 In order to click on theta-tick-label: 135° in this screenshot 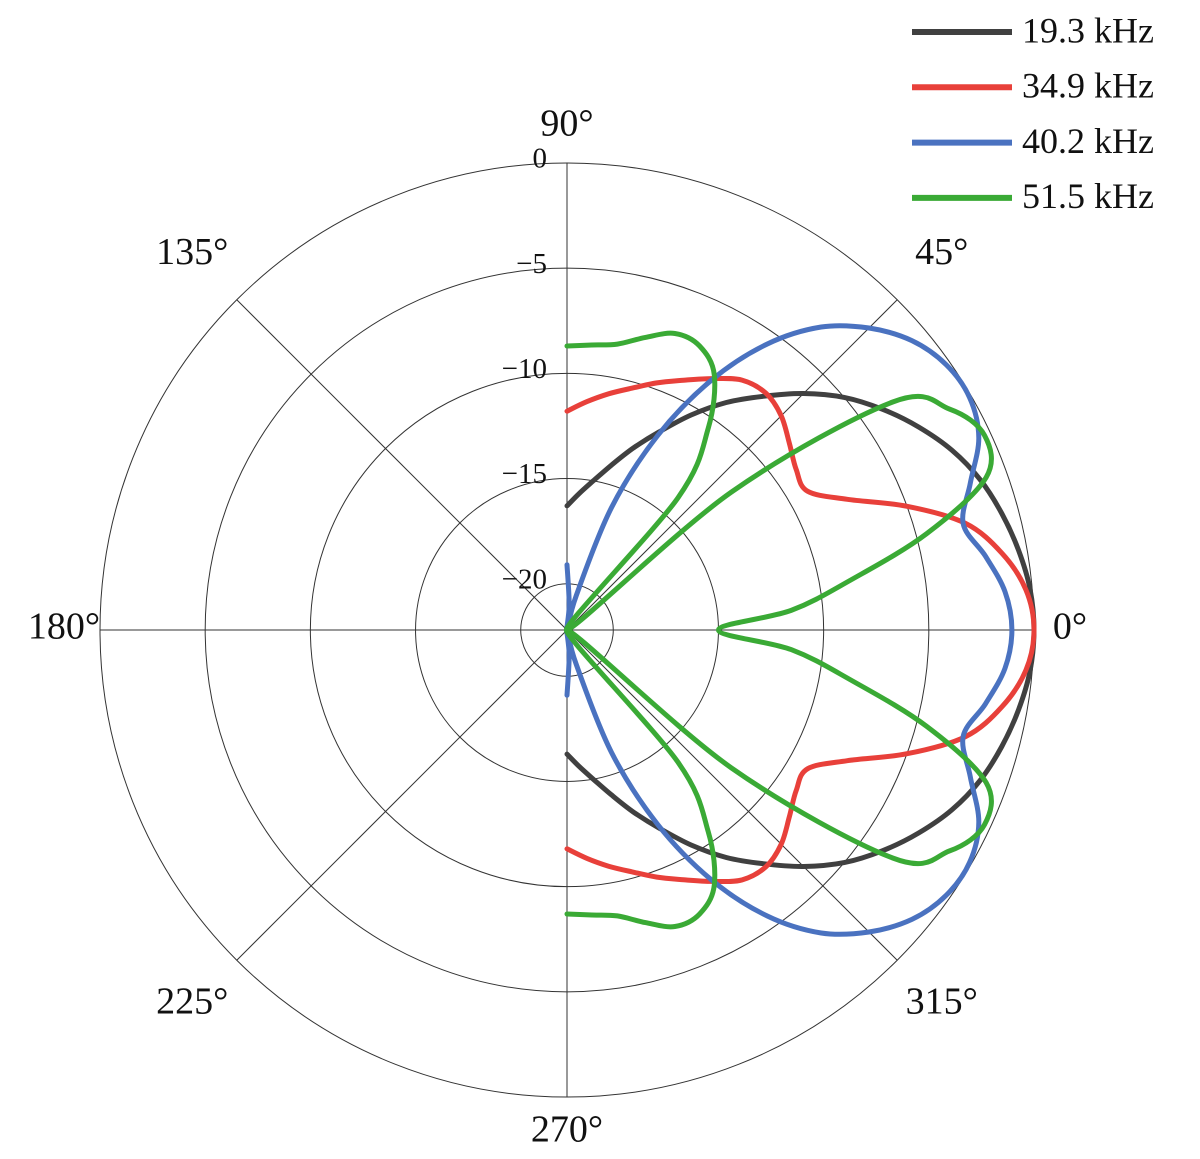, I will do `click(192, 252)`.